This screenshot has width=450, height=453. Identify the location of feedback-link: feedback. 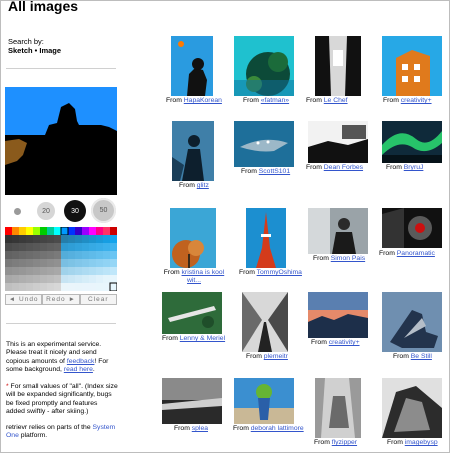
(80, 361).